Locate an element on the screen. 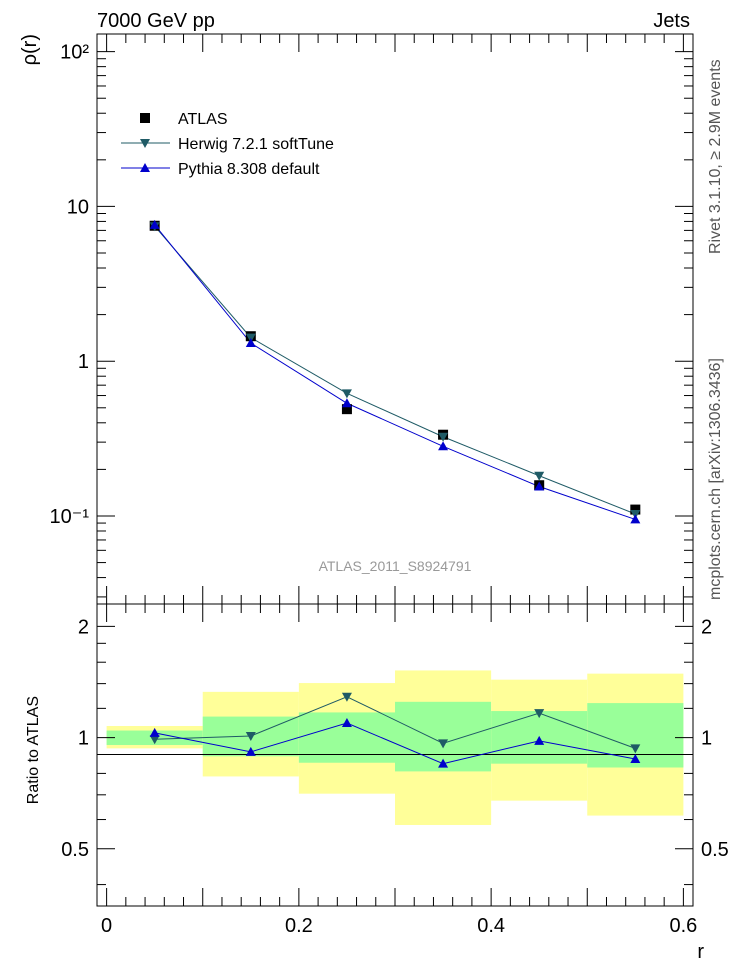  ratio-y-tick-label-right: 1 is located at coordinates (706, 739).